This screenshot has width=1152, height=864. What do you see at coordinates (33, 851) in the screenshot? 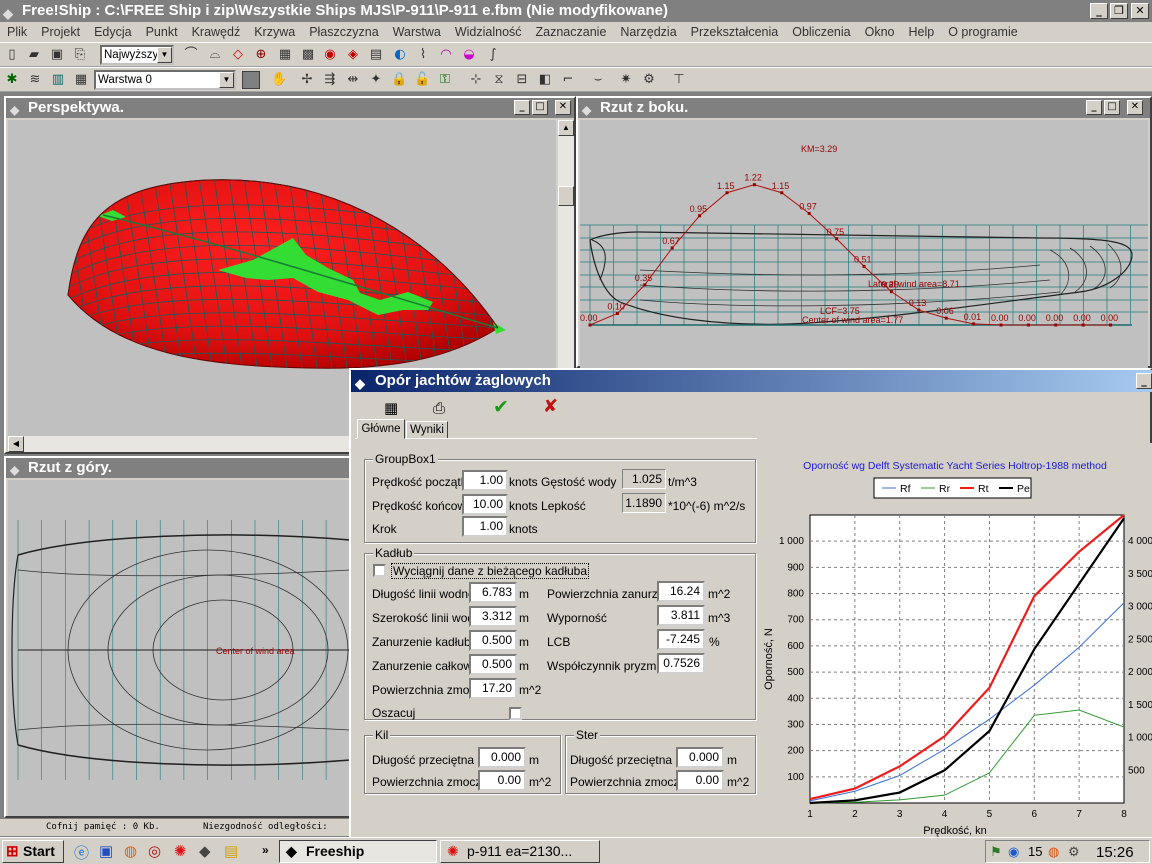
I see `start-button: ⊞ Start` at bounding box center [33, 851].